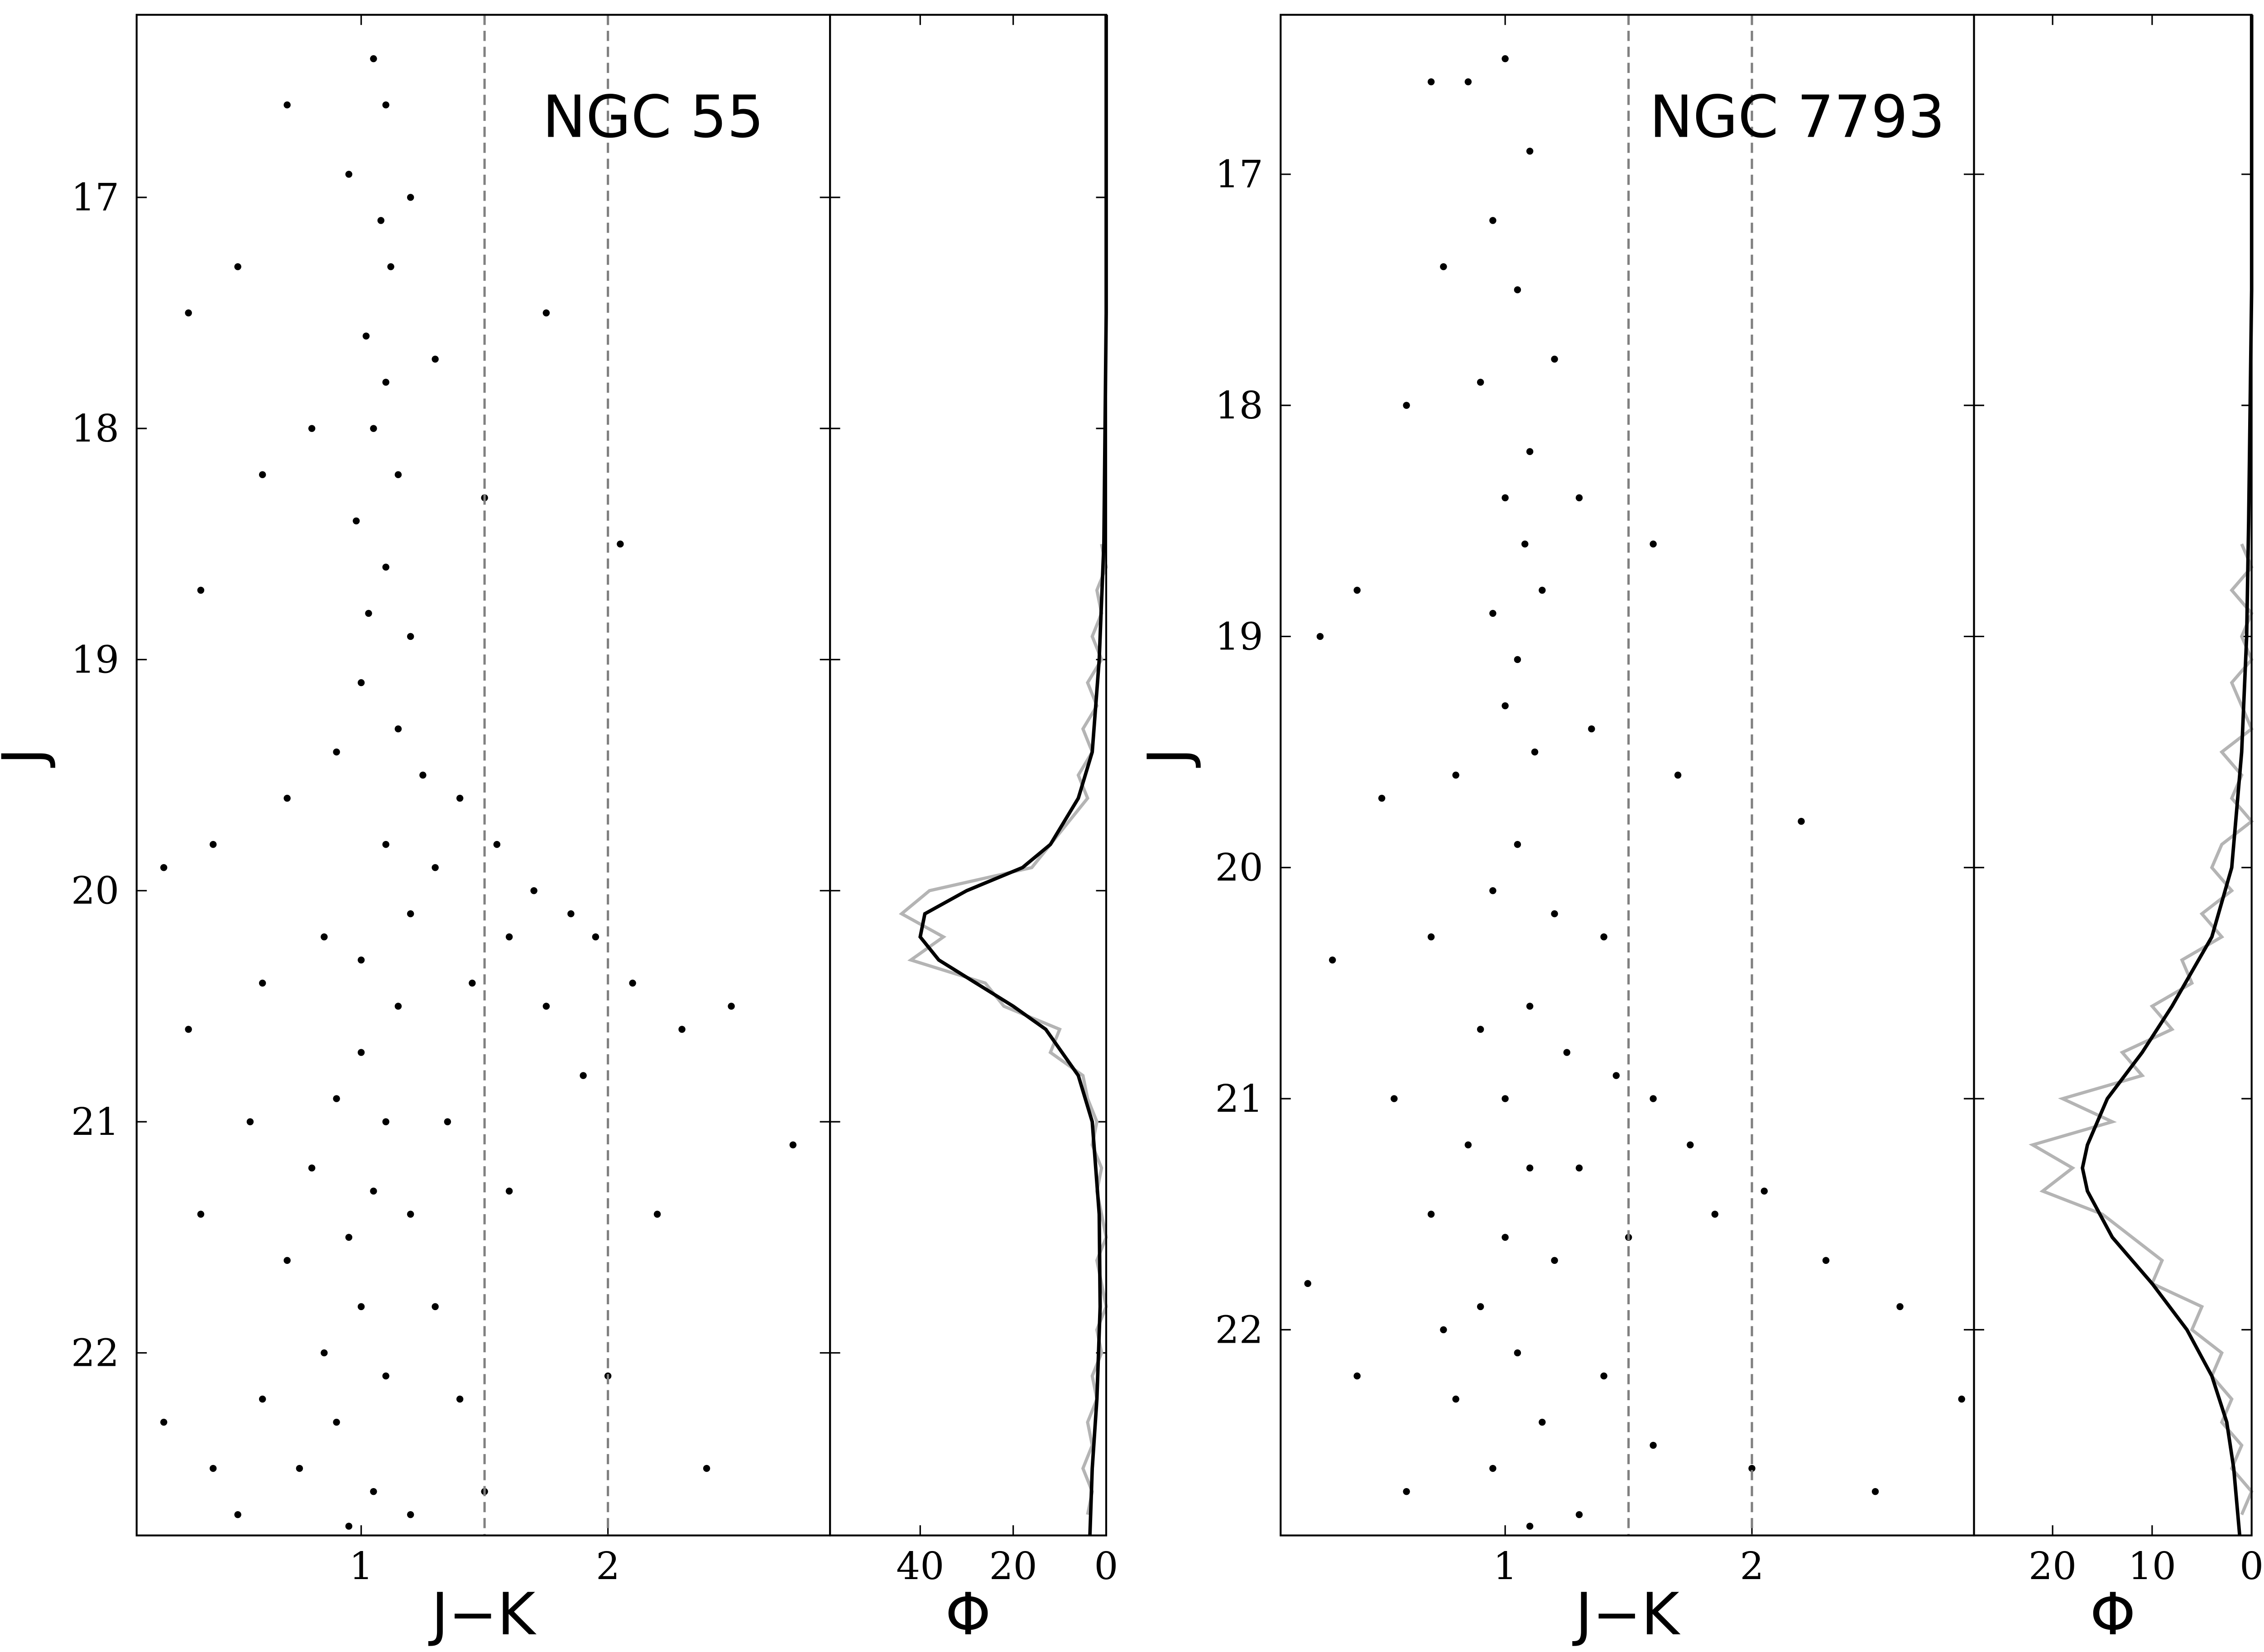  I want to click on x-axis-label: Φ, so click(2113, 1614).